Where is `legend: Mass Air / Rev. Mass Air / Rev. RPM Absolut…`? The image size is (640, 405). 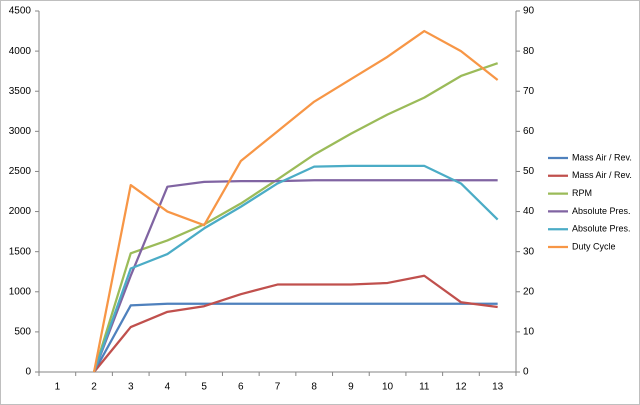
legend: Mass Air / Rev. Mass Air / Rev. RPM Absolut… is located at coordinates (590, 201).